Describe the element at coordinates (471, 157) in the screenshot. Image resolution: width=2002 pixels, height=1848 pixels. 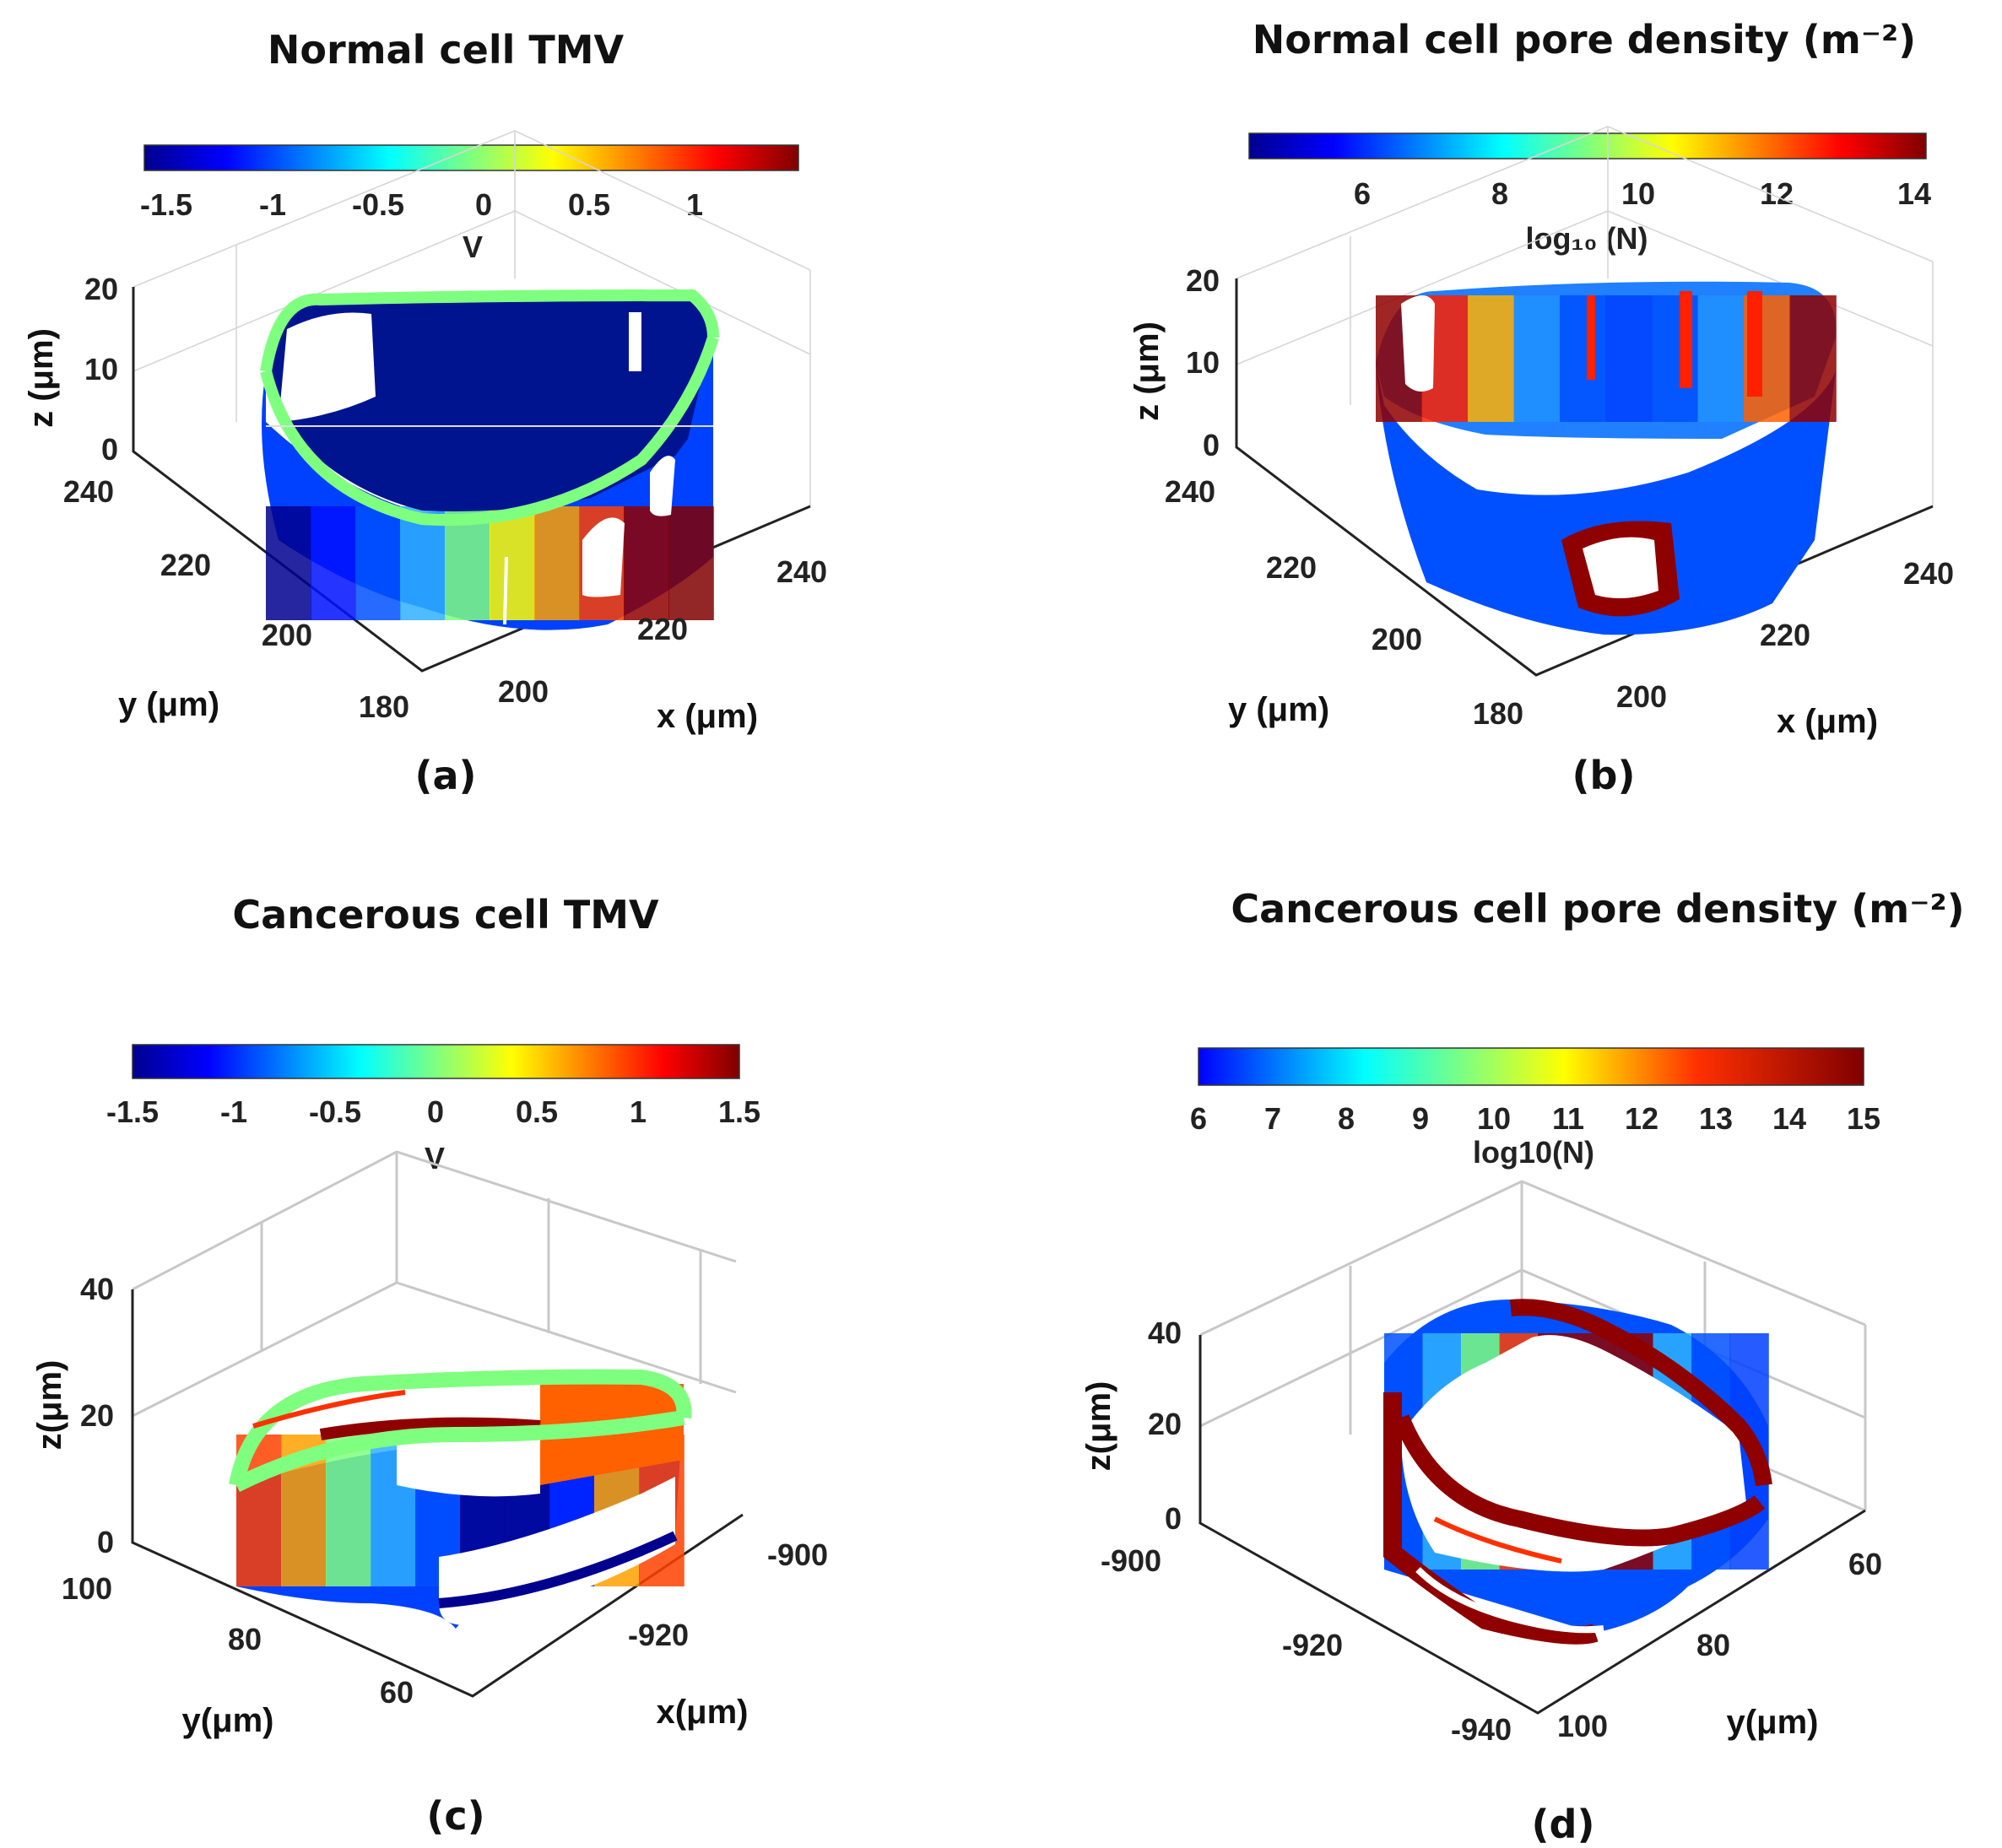
I see `panel-a-colorbar` at that location.